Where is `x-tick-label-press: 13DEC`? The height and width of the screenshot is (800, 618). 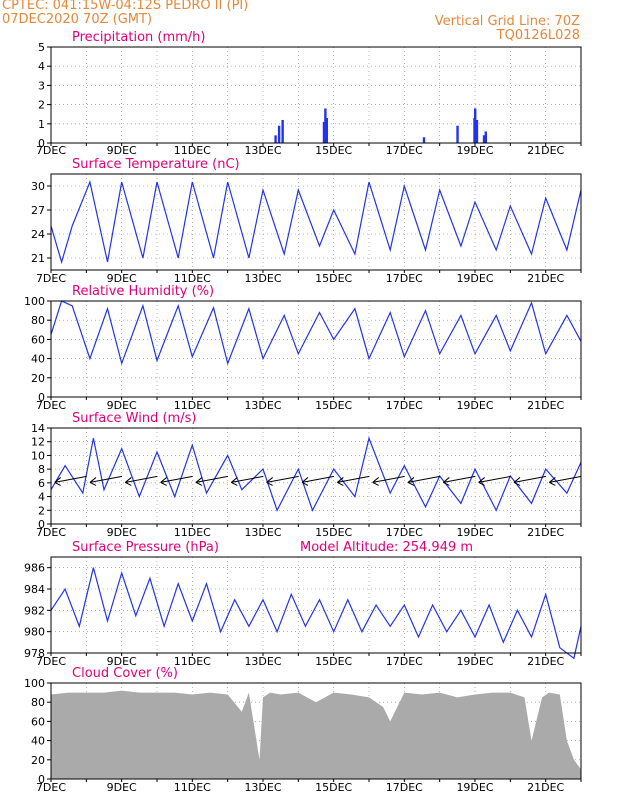
x-tick-label-press: 13DEC is located at coordinates (262, 661).